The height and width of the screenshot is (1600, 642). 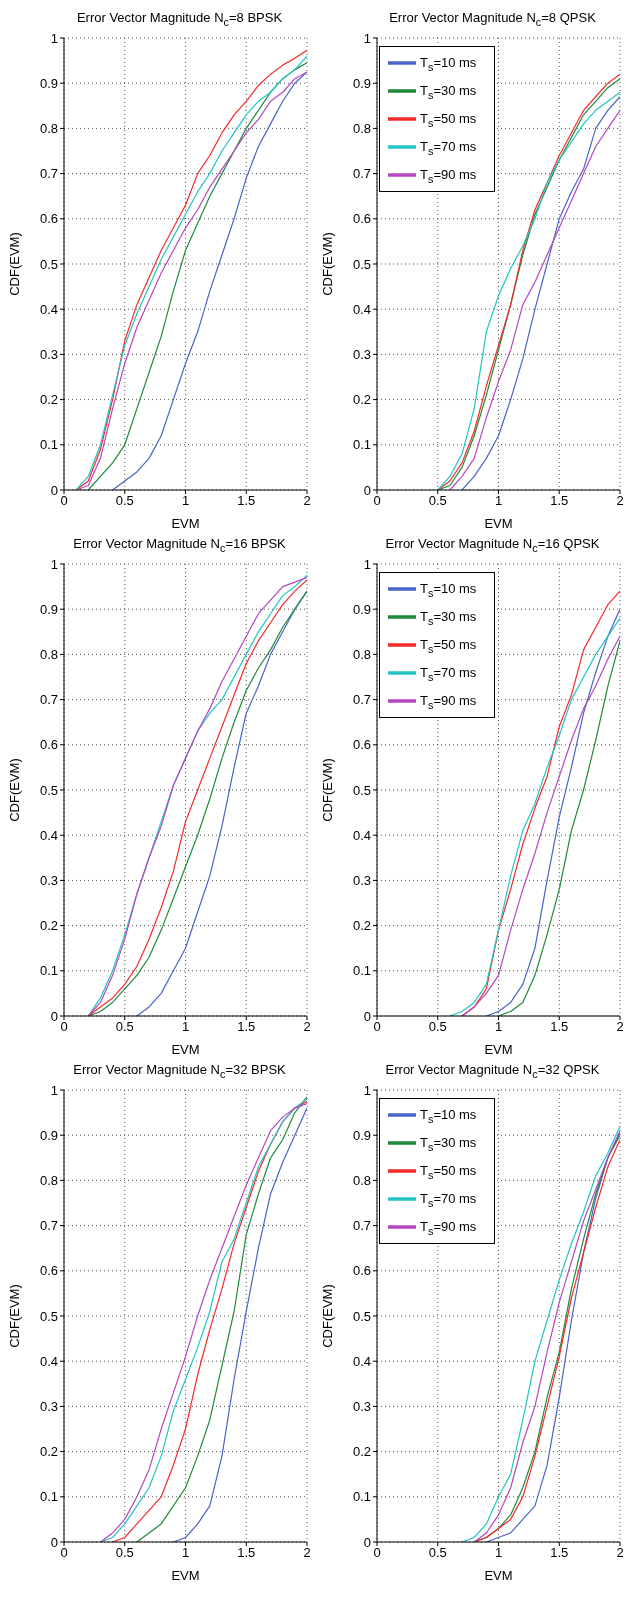 I want to click on chart-title: Error Vector Magnitude N$_{c}$=16 BPSK, so click(x=179, y=545).